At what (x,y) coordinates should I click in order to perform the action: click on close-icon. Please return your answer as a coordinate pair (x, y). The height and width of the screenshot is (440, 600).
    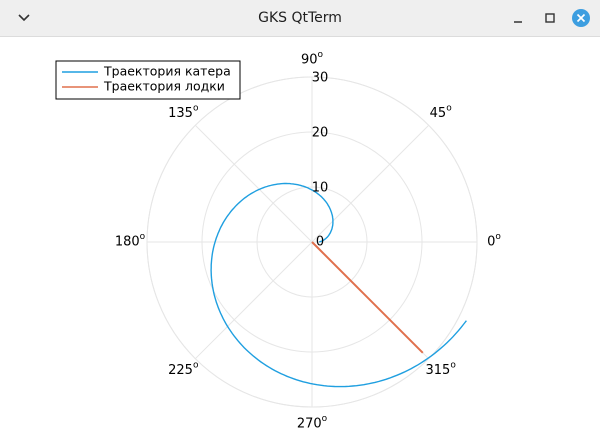
    Looking at the image, I should click on (581, 18).